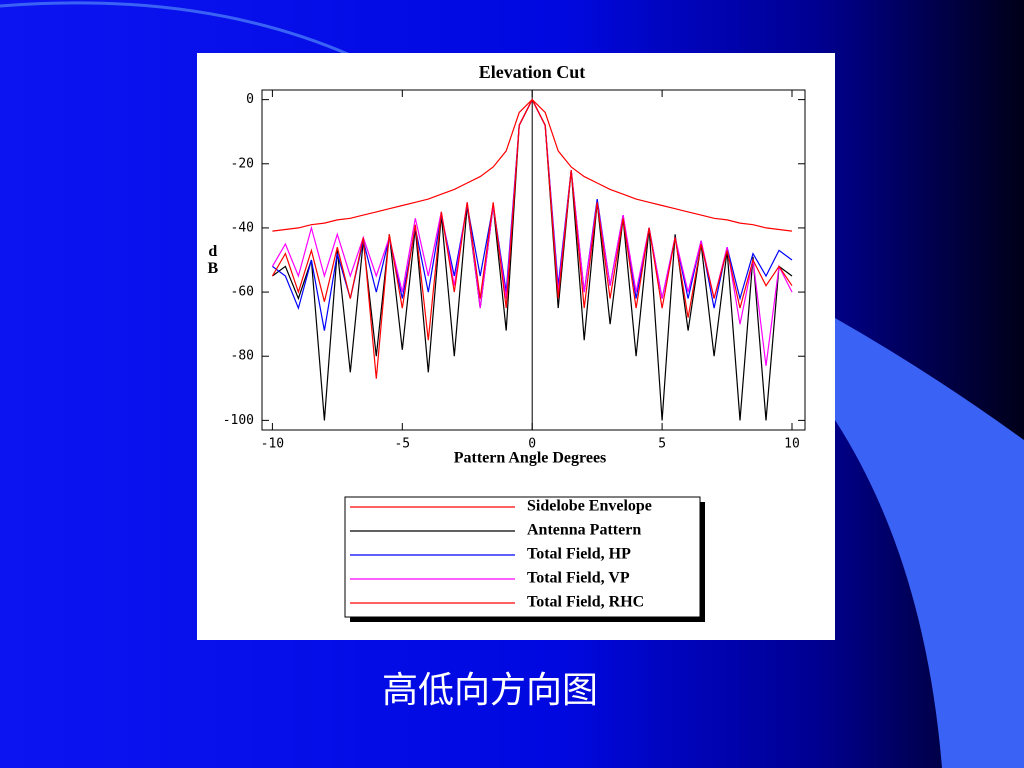  I want to click on x-tick-label: 10, so click(792, 444).